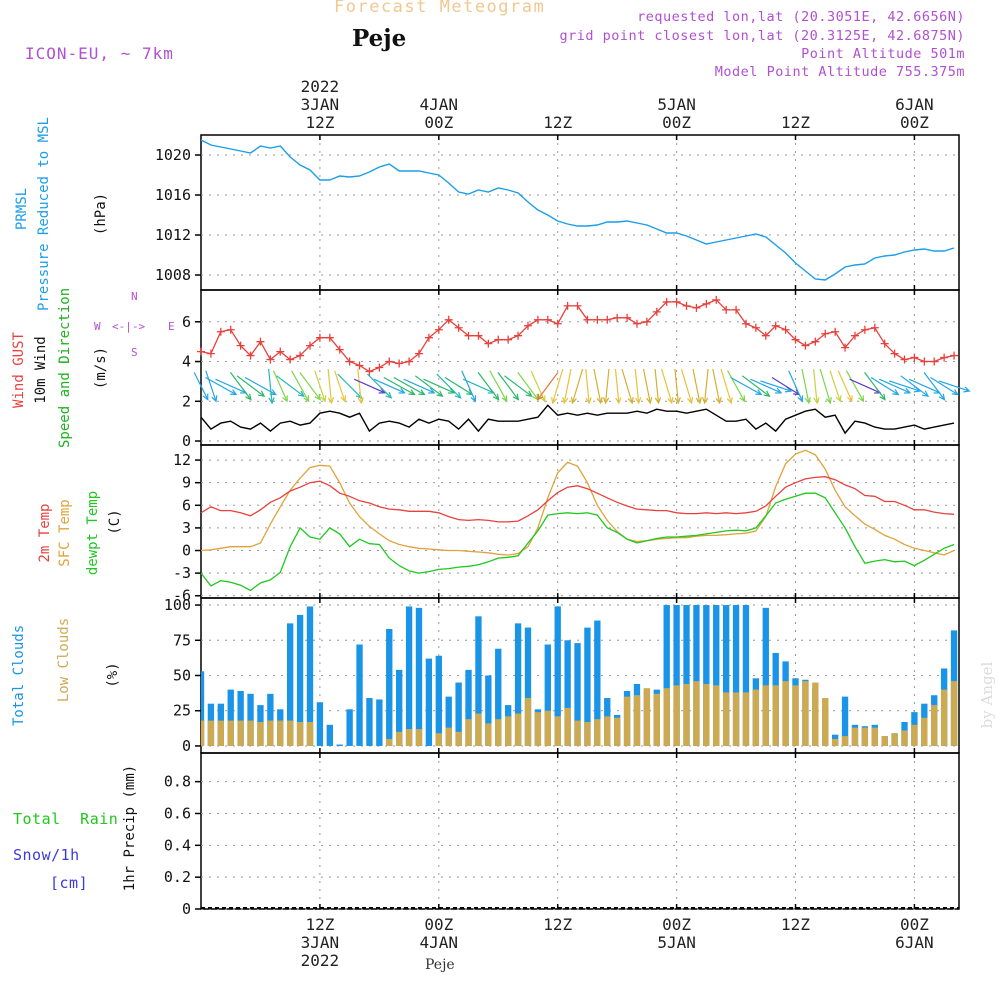 Image resolution: width=1000 pixels, height=1000 pixels. Describe the element at coordinates (69, 883) in the screenshot. I see `snow-unit-label: [cm]` at that location.